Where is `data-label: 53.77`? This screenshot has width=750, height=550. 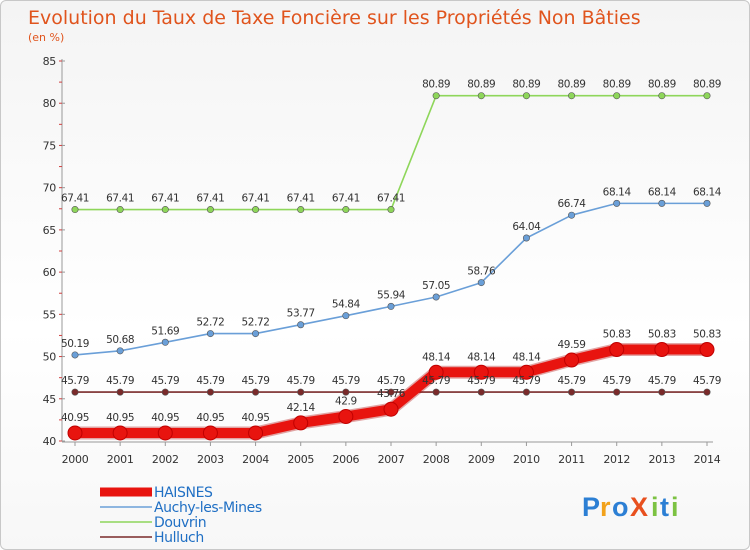 data-label: 53.77 is located at coordinates (301, 314).